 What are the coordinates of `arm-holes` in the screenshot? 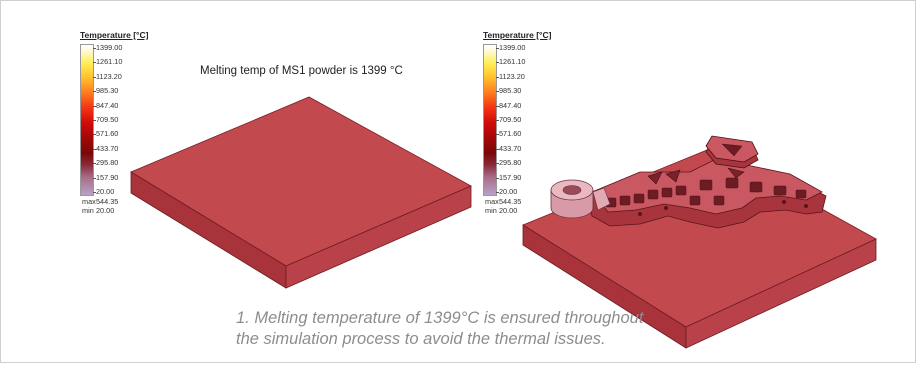 It's located at (723, 208).